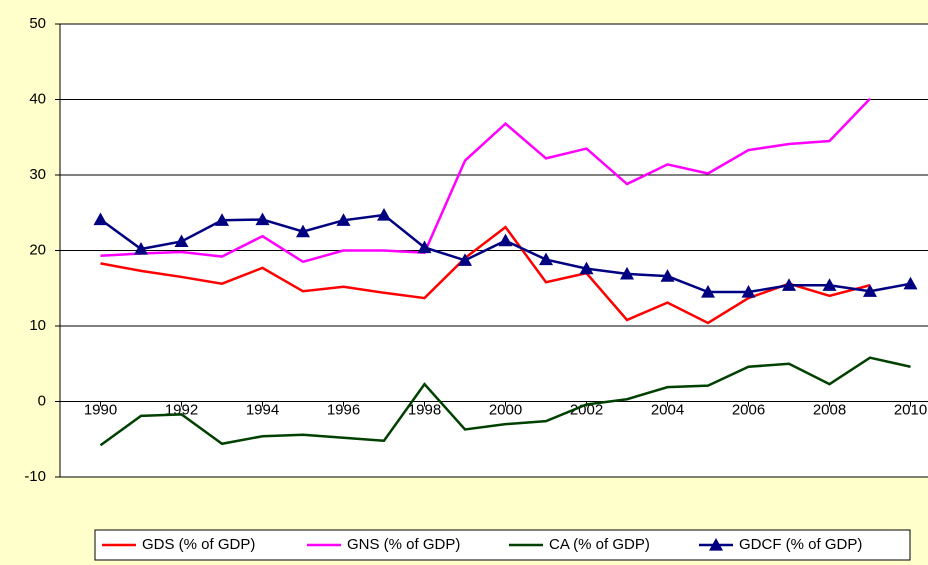 Image resolution: width=928 pixels, height=565 pixels. What do you see at coordinates (910, 409) in the screenshot?
I see `x-tick-label: 2010` at bounding box center [910, 409].